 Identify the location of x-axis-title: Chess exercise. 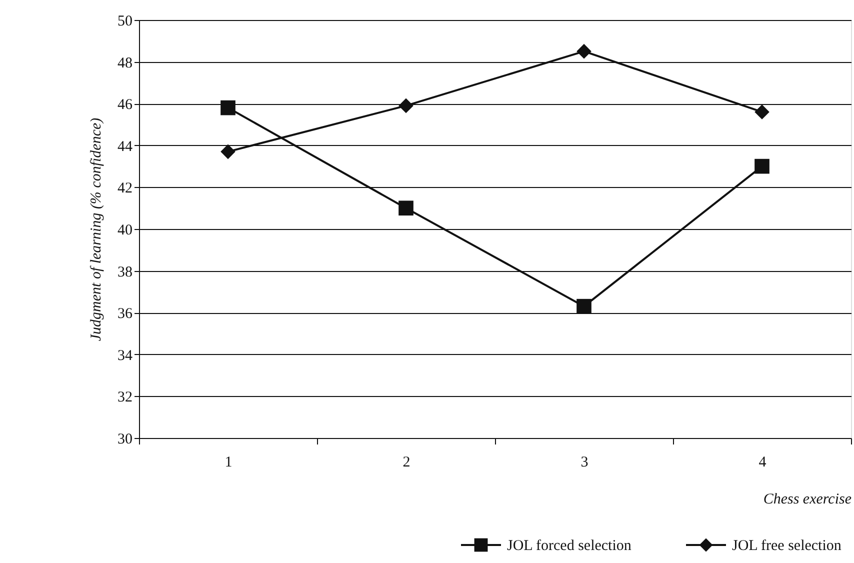
(807, 500).